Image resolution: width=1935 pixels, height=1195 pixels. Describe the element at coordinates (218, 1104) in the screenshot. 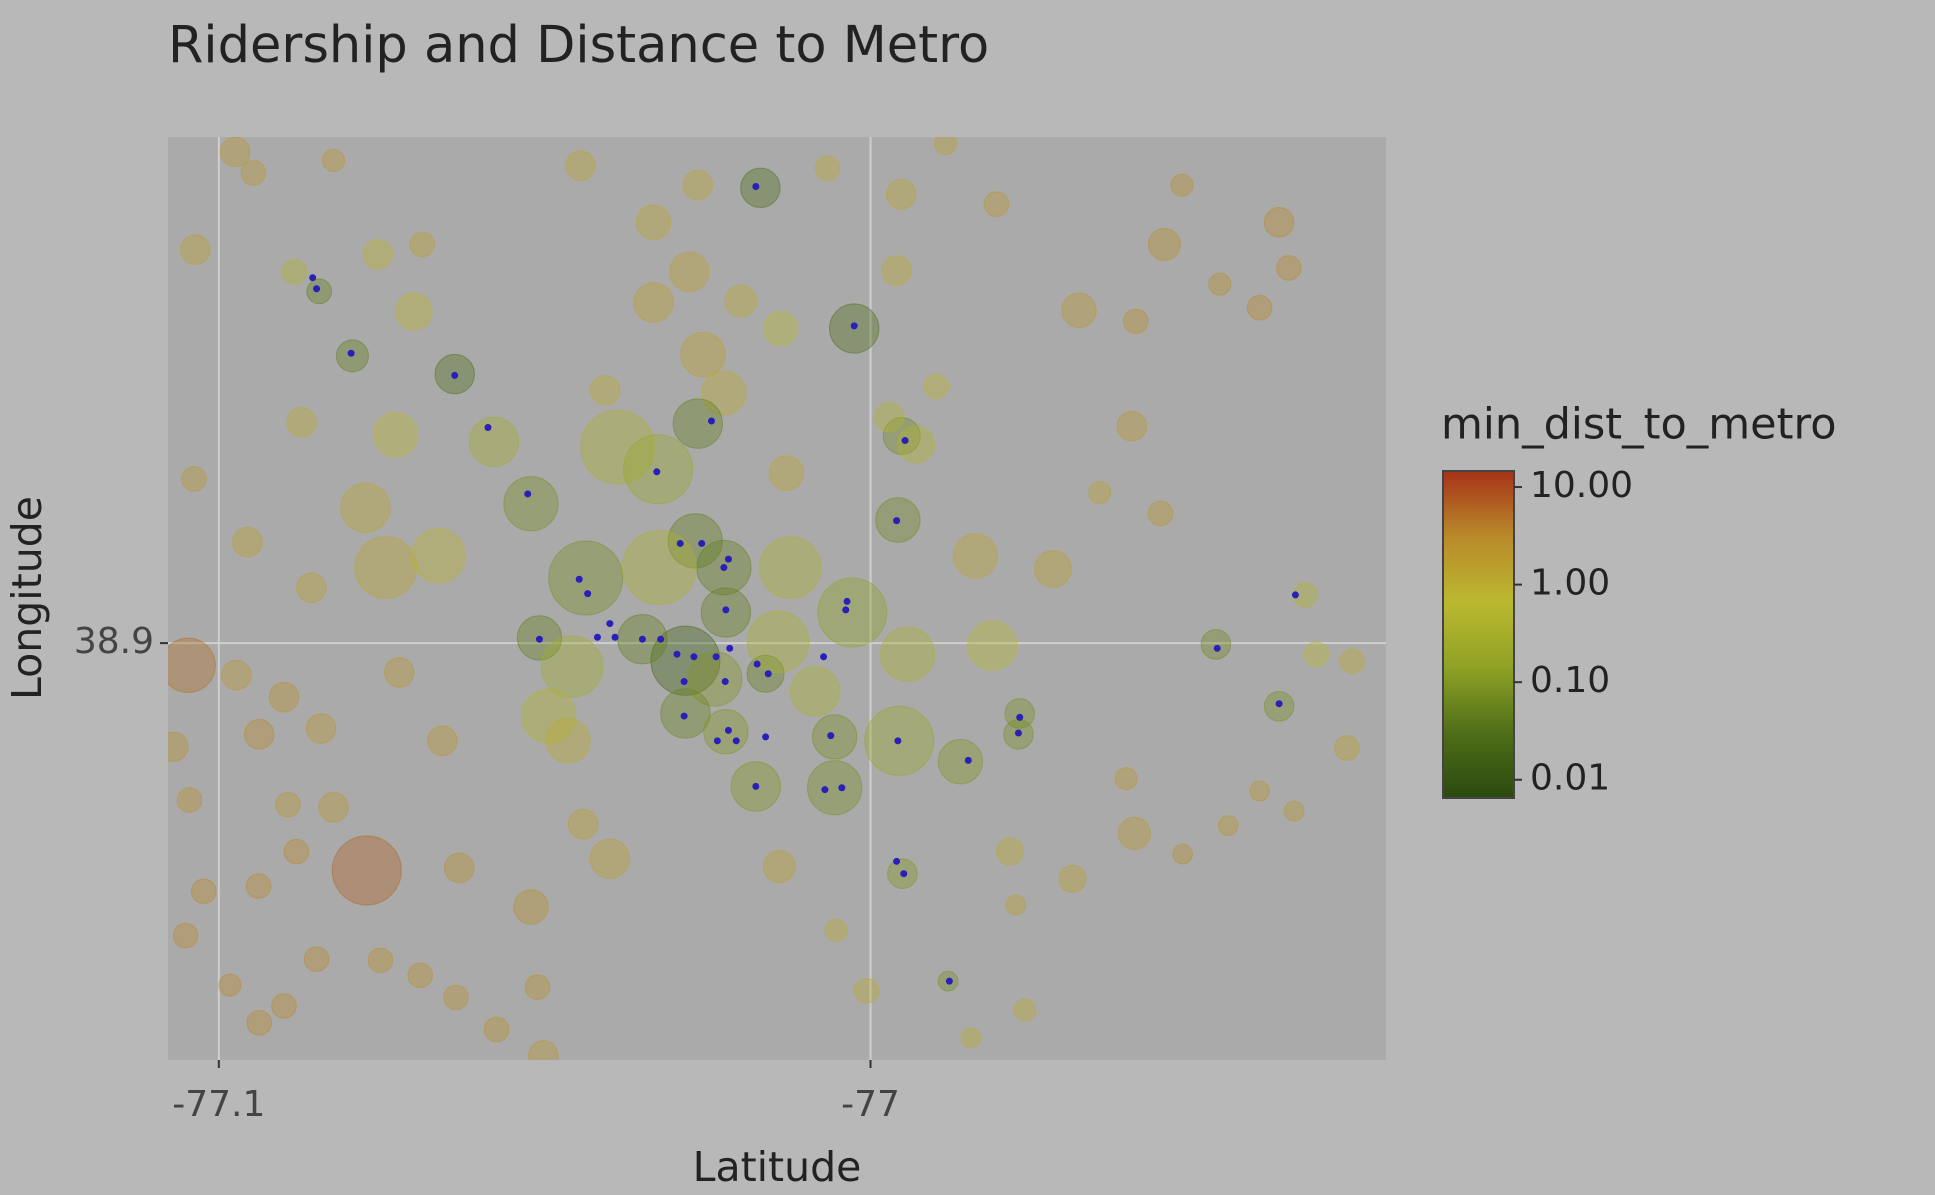

I see `x-tick-label: -77.1` at that location.